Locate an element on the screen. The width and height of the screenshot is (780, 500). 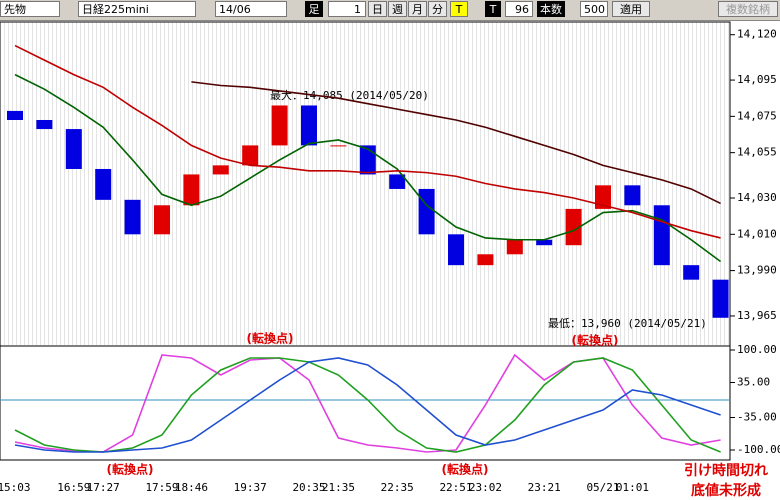
y-tick-label: -35.00 is located at coordinates (757, 417).